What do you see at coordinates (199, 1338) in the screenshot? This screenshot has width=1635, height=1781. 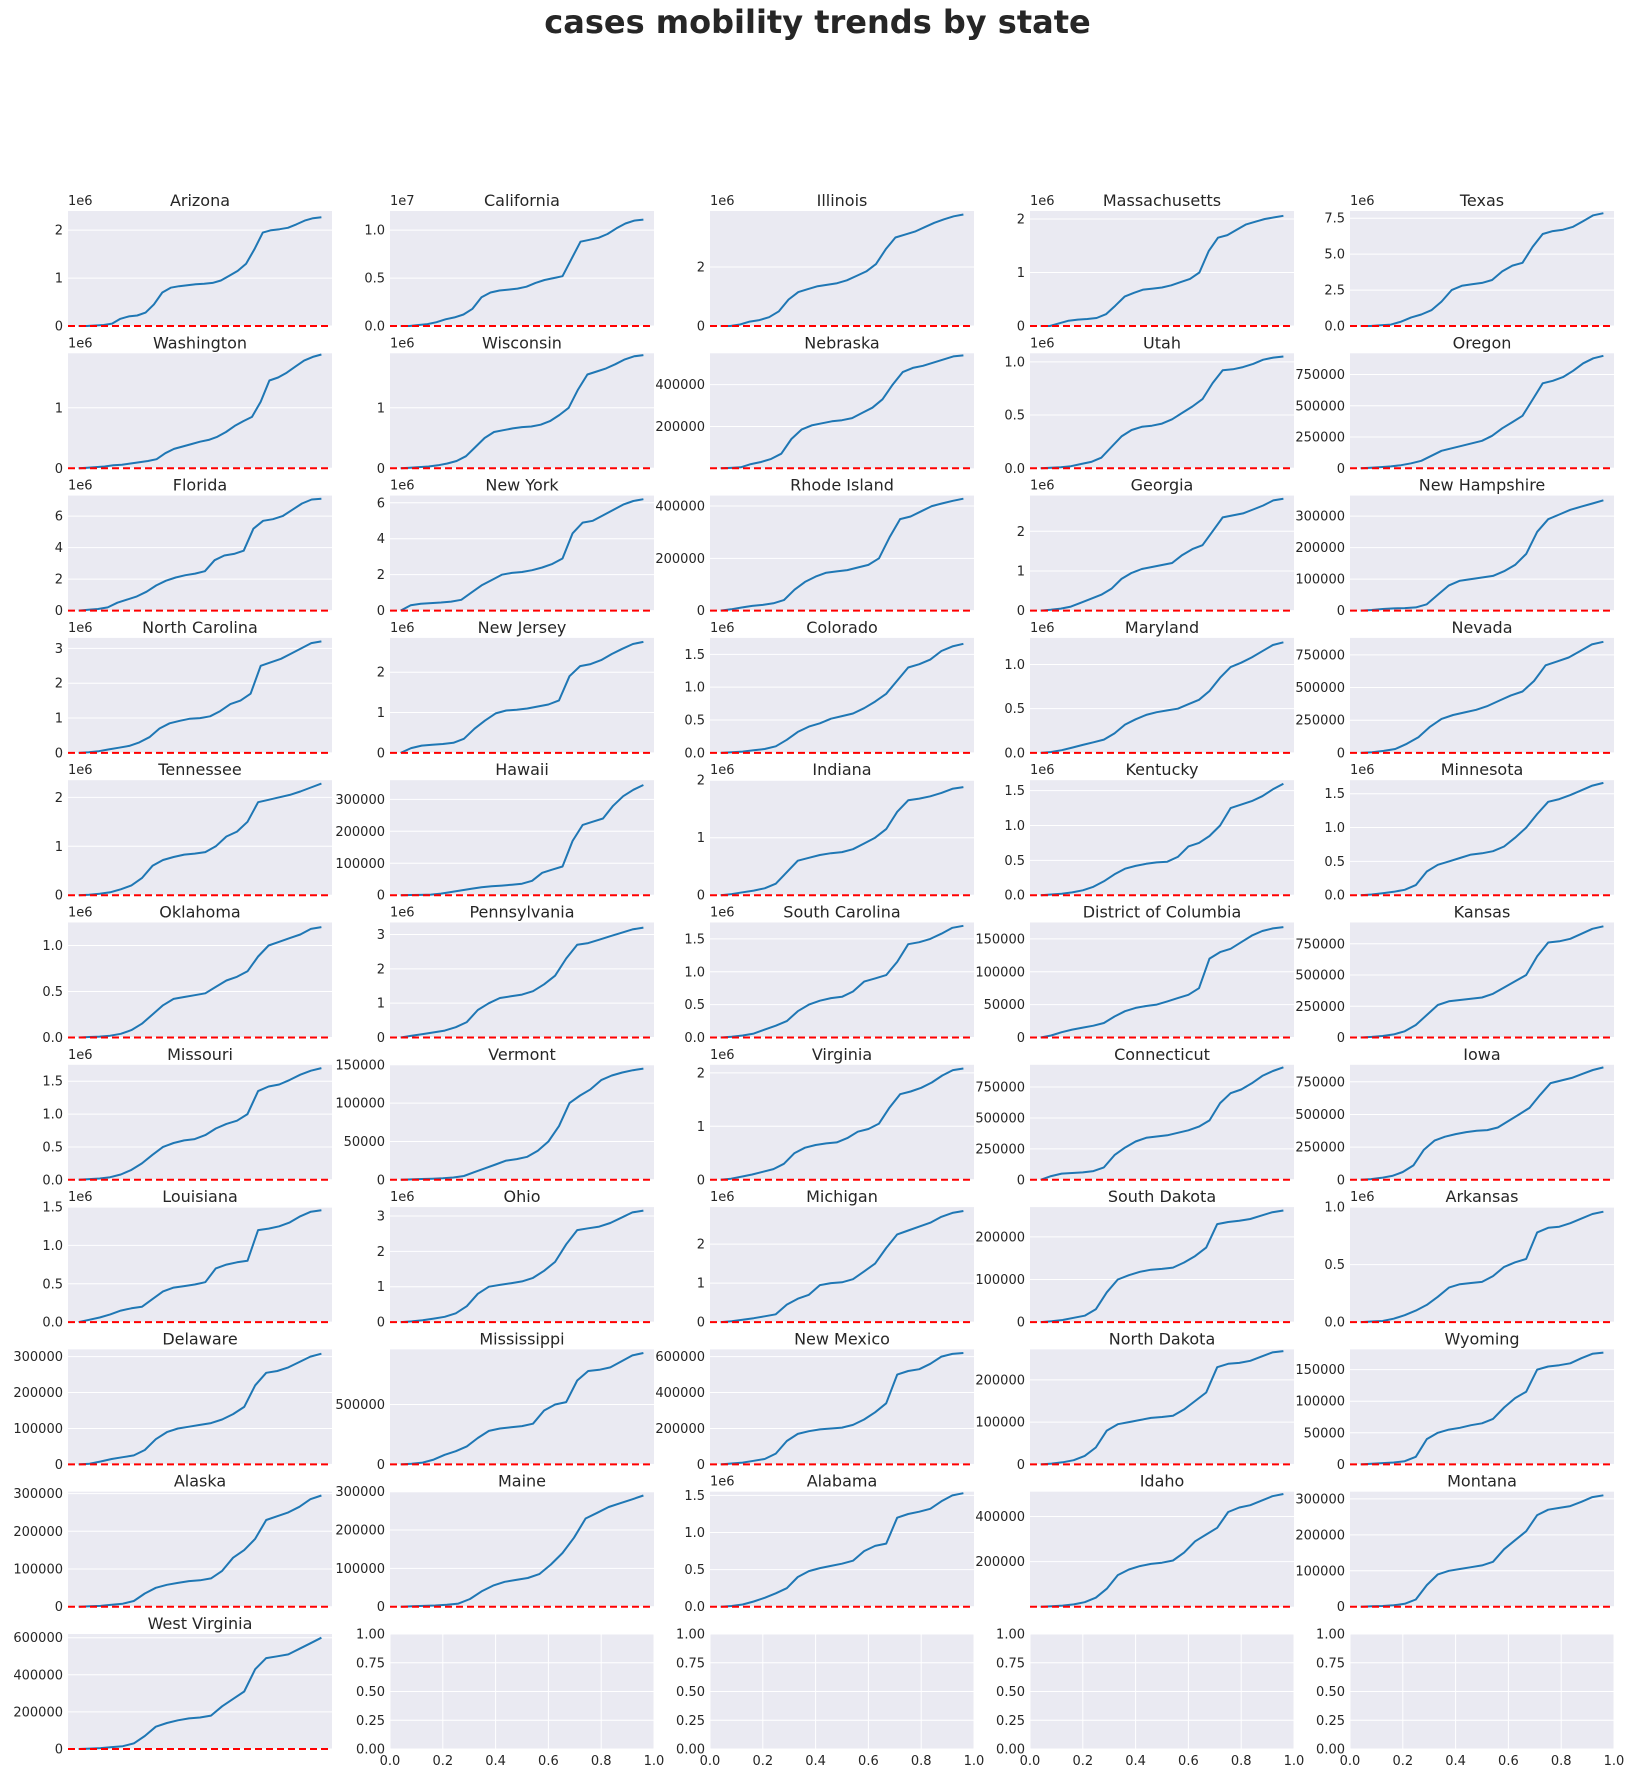 I see `panel-title: Delaware` at bounding box center [199, 1338].